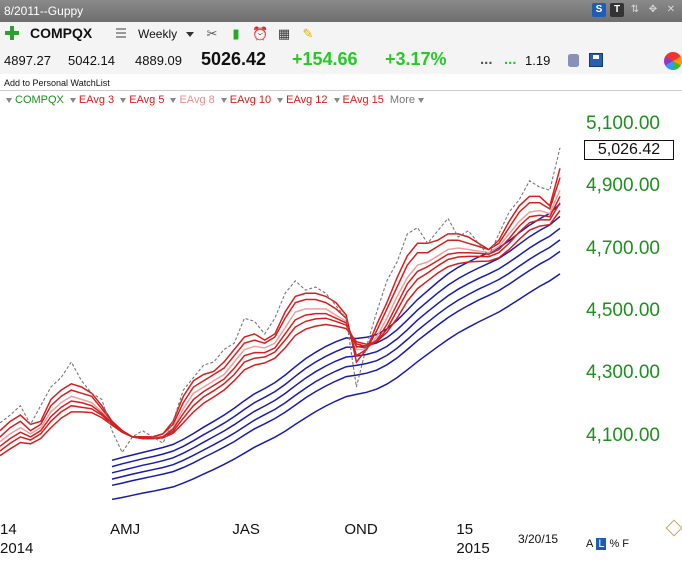 The width and height of the screenshot is (682, 562). I want to click on x-tick-label: 15, so click(465, 529).